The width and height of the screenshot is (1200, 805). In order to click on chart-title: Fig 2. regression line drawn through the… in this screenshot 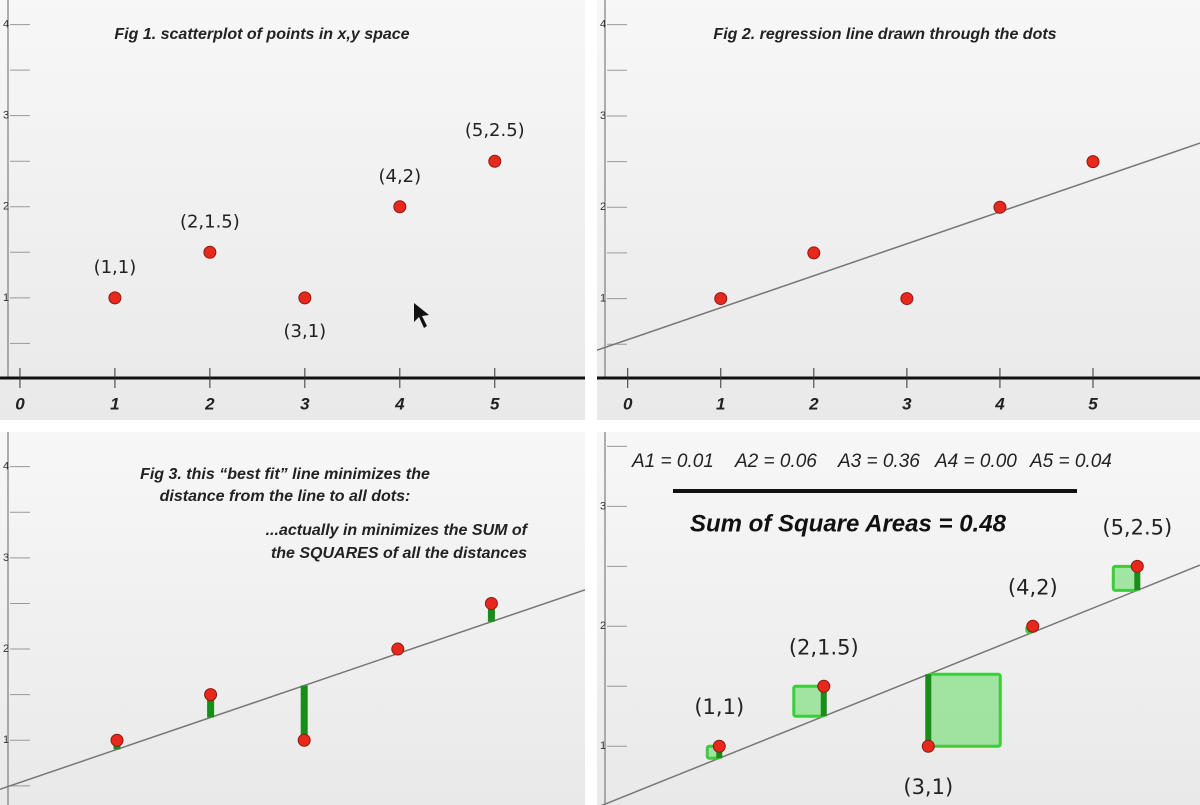, I will do `click(884, 34)`.